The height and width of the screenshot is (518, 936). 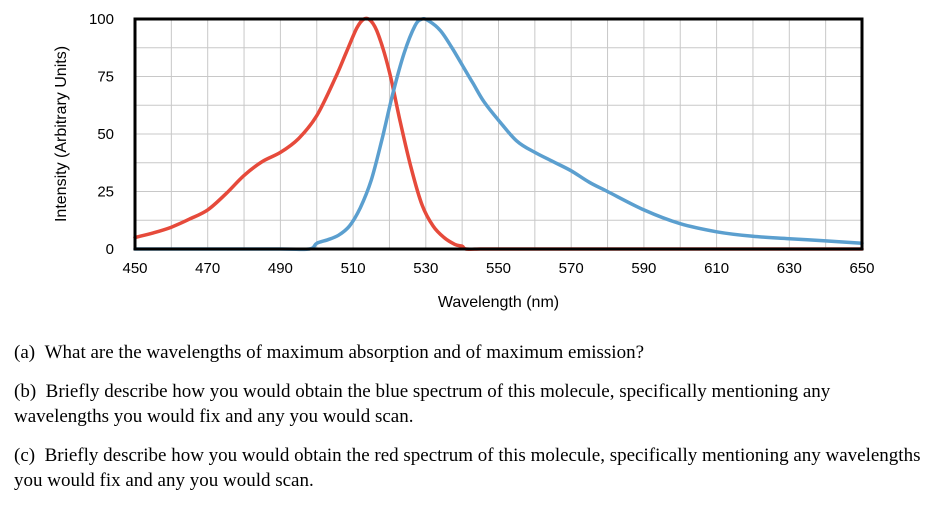 I want to click on y-tick-label: 100, so click(x=101, y=19).